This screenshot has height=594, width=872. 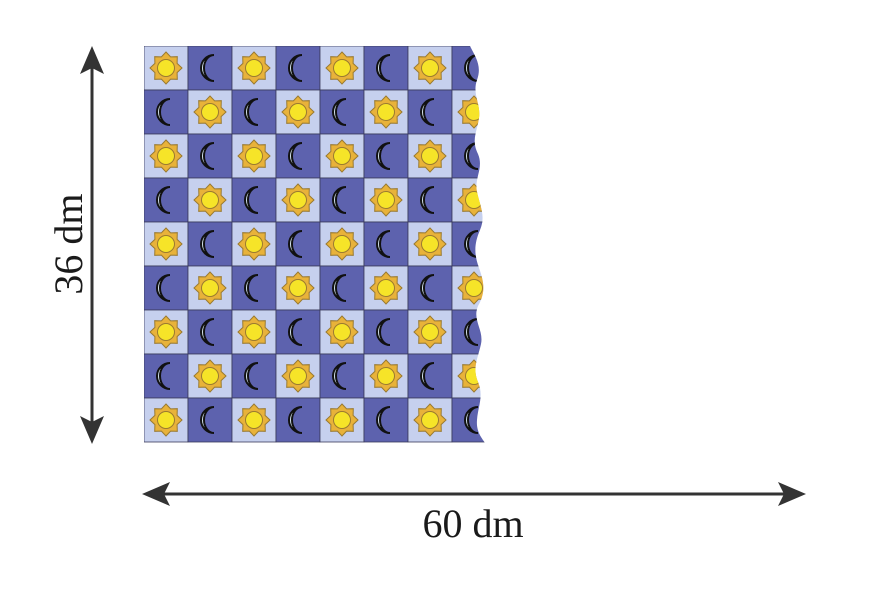 I want to click on arrow-head-right, so click(x=792, y=494).